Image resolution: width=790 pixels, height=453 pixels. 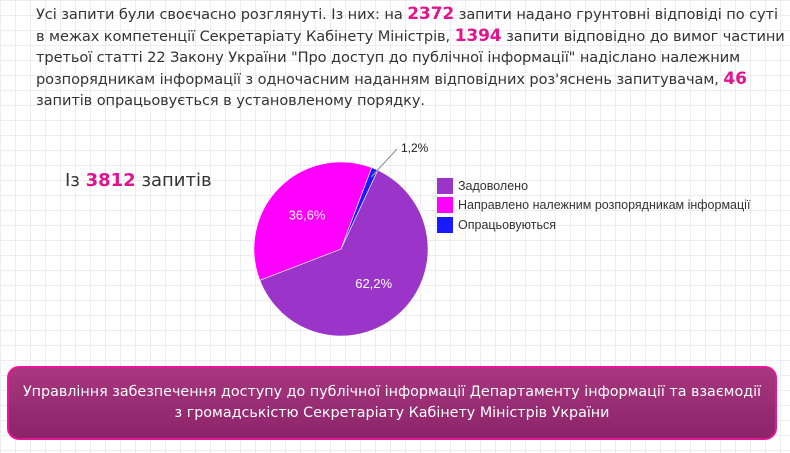 I want to click on pie-slice-satisfied, so click(x=344, y=253).